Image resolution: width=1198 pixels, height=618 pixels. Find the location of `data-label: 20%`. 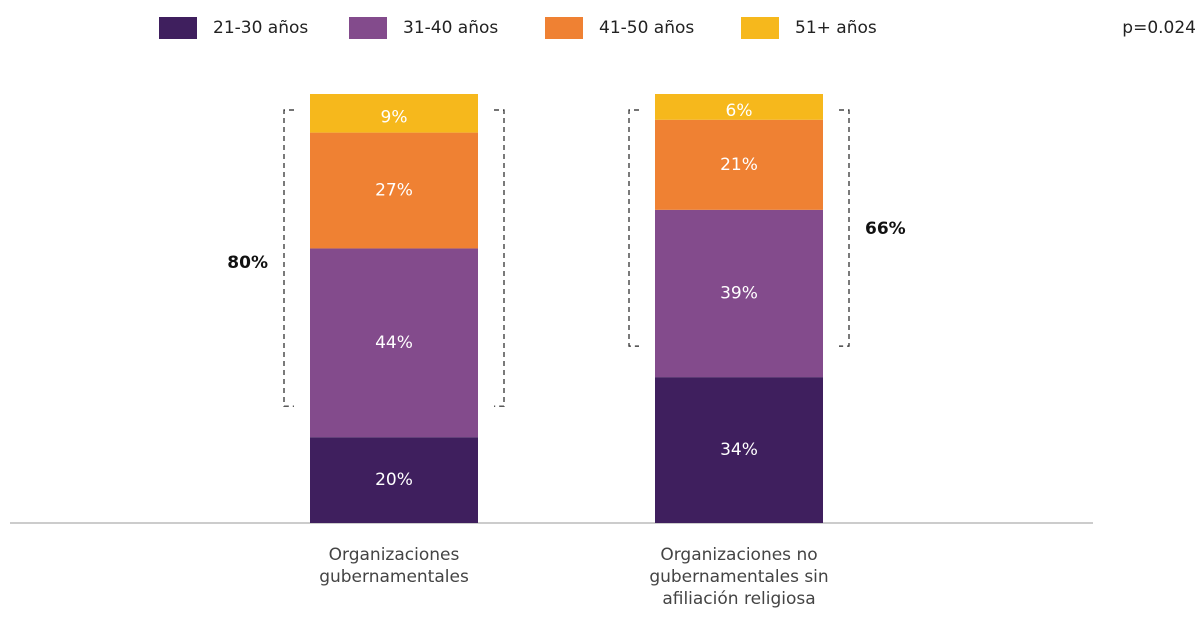

data-label: 20% is located at coordinates (394, 480).